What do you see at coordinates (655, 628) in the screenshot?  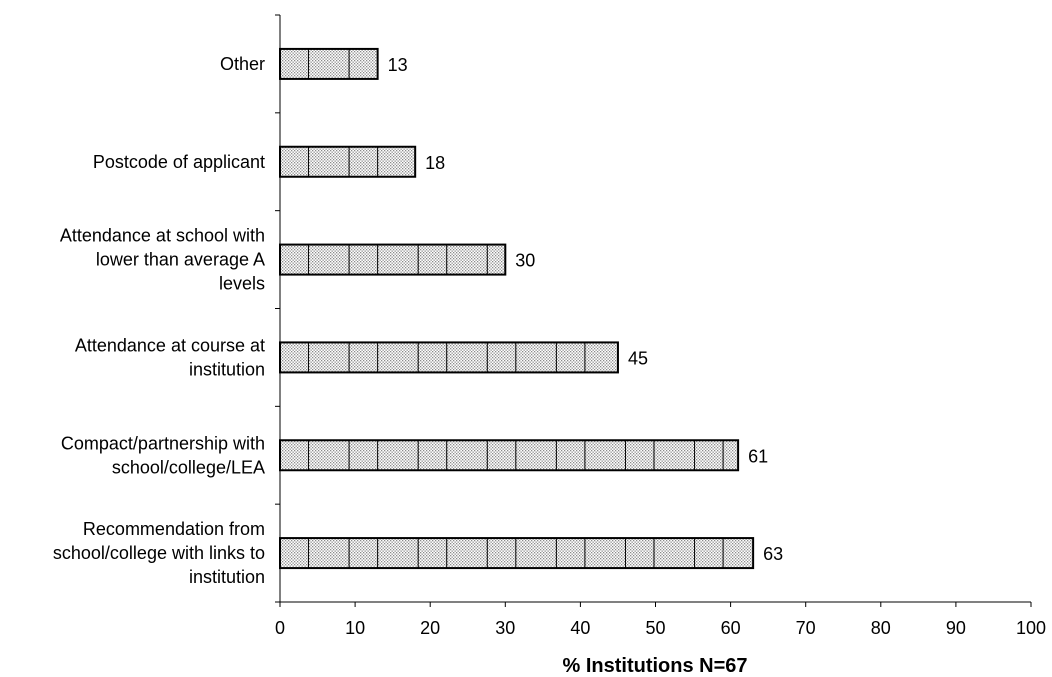 I see `x-tick-label: 50` at bounding box center [655, 628].